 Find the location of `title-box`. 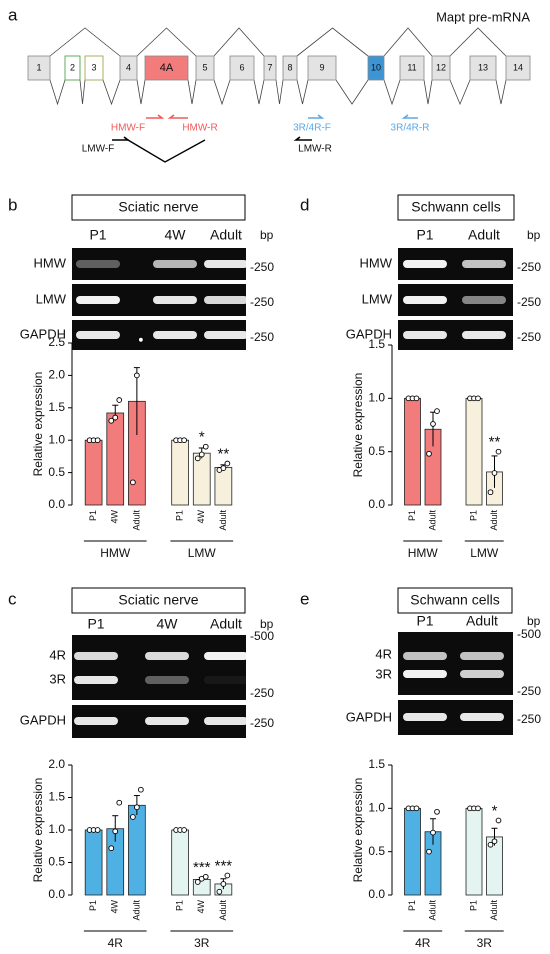

title-box is located at coordinates (158, 207).